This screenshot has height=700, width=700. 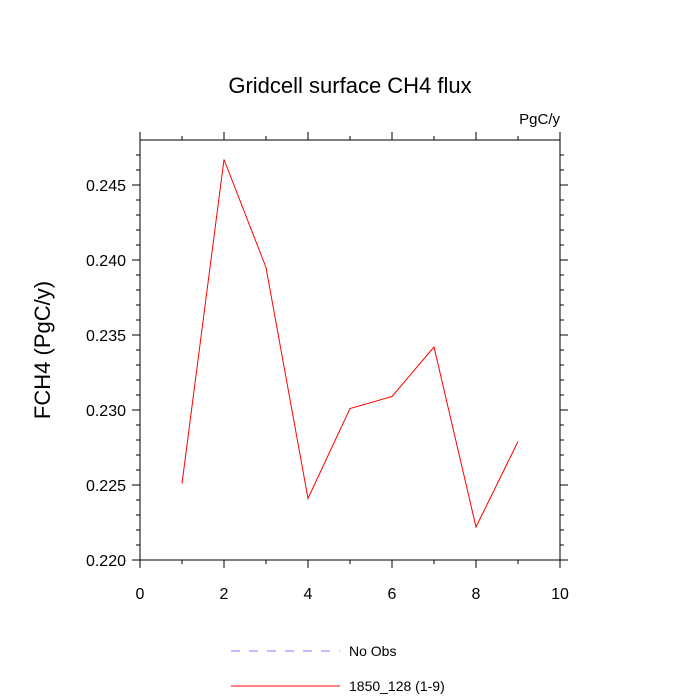 I want to click on y-tick-label: 0.225, so click(x=106, y=486).